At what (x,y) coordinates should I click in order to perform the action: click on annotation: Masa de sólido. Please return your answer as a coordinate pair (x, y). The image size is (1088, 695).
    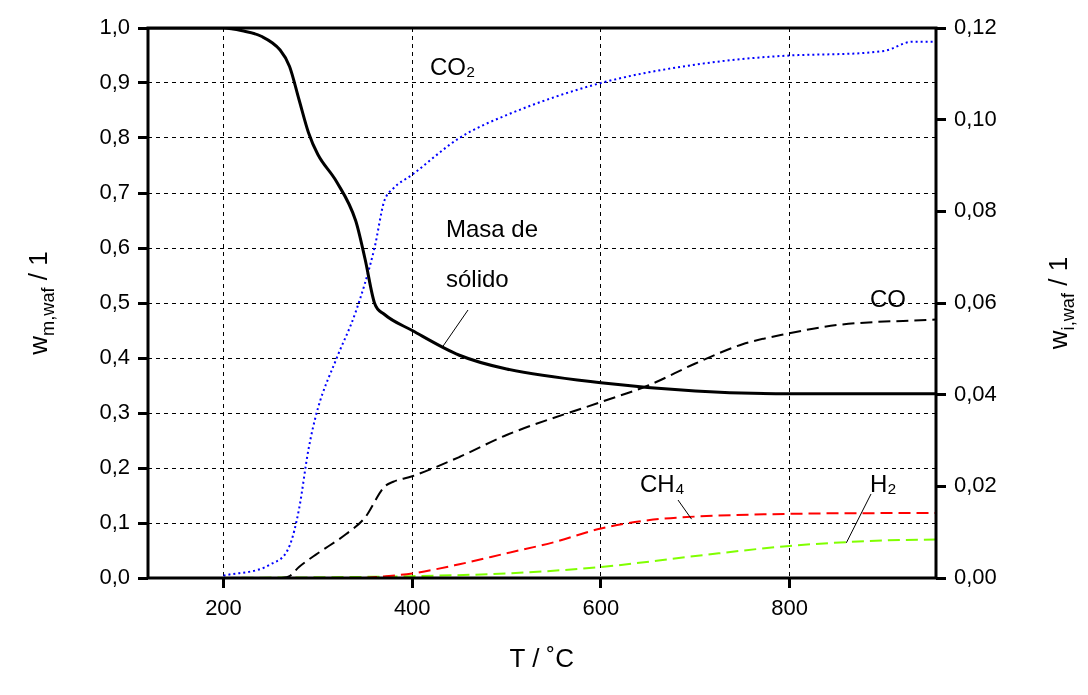
    Looking at the image, I should click on (492, 253).